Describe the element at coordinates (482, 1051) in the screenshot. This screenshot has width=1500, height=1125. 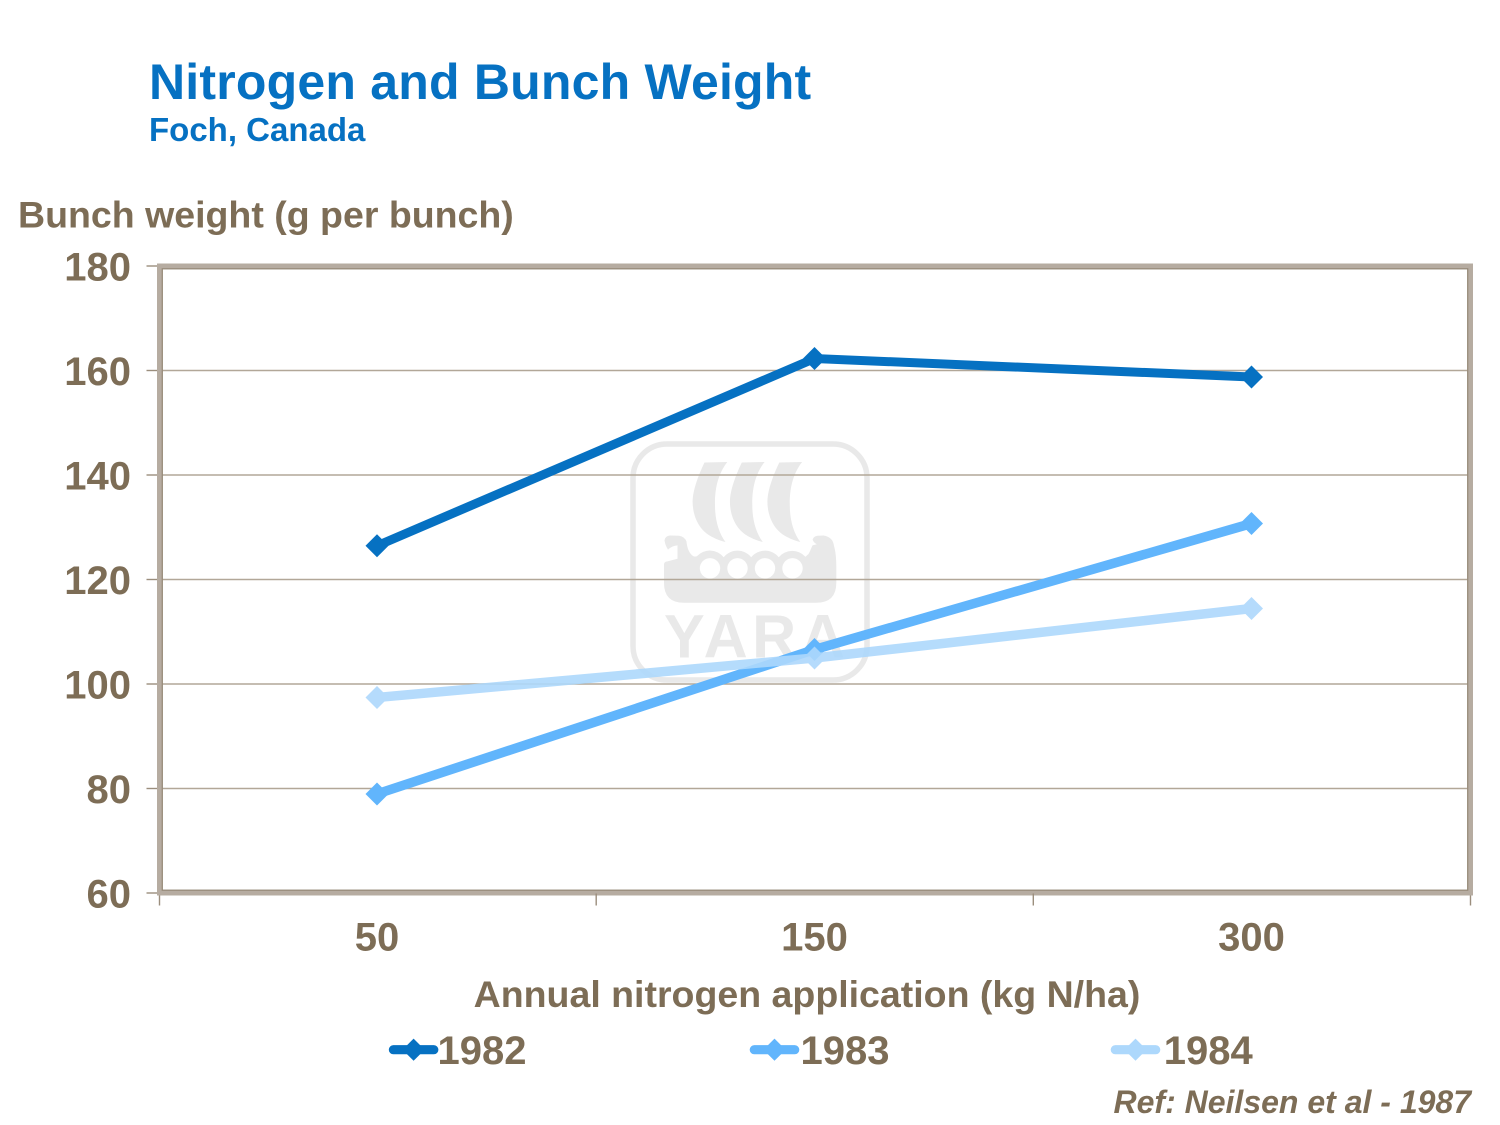
I see `svg-text: 1982` at that location.